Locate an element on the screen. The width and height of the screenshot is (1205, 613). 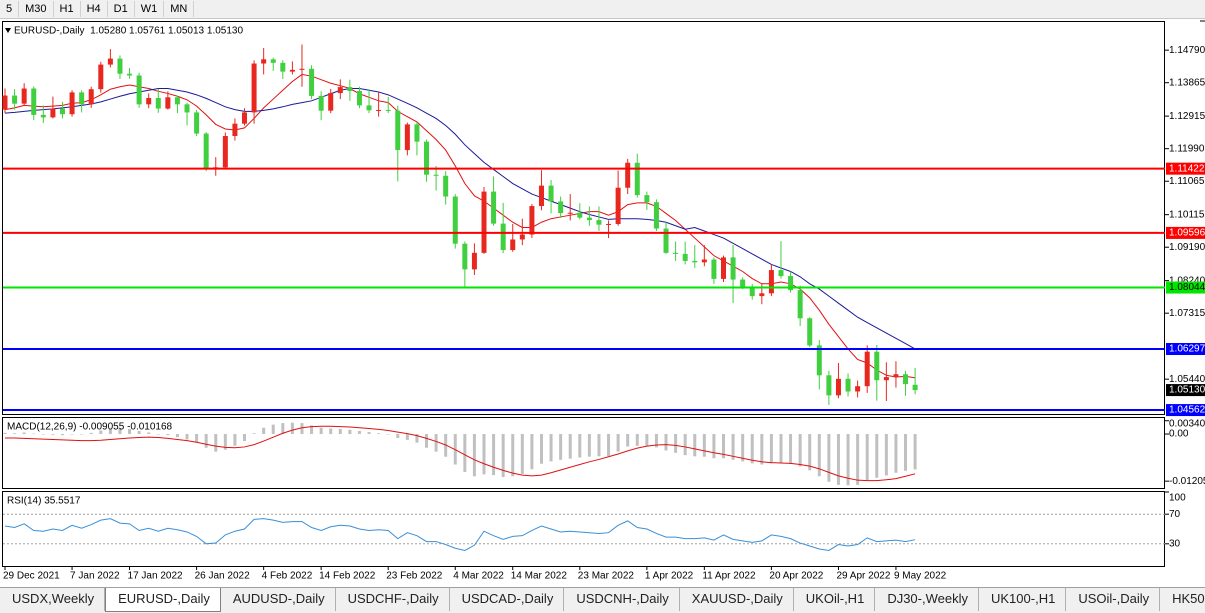
timeframe-button: M30 is located at coordinates (36, 9).